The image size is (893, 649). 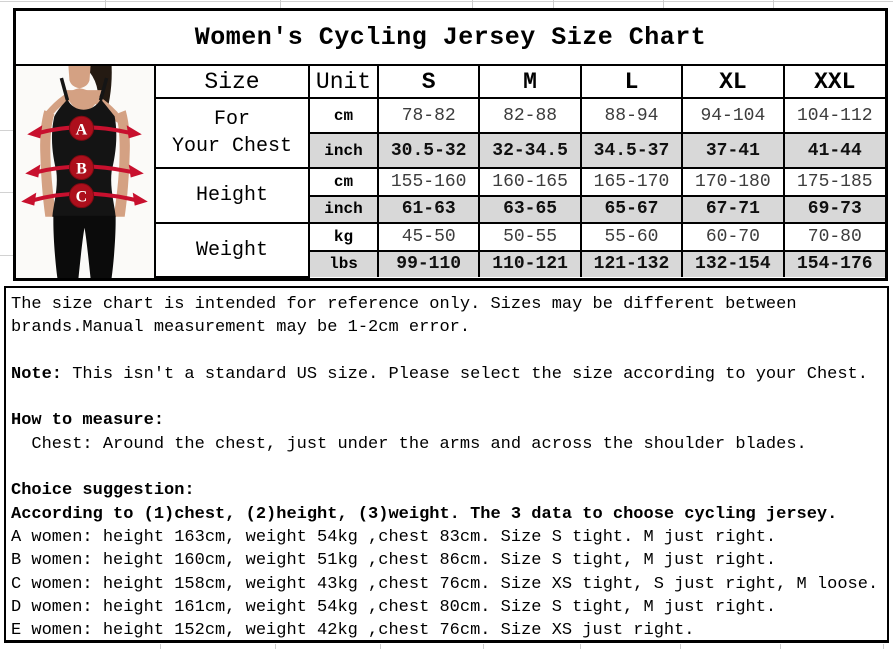 What do you see at coordinates (343, 182) in the screenshot?
I see `unit-cell: cm` at bounding box center [343, 182].